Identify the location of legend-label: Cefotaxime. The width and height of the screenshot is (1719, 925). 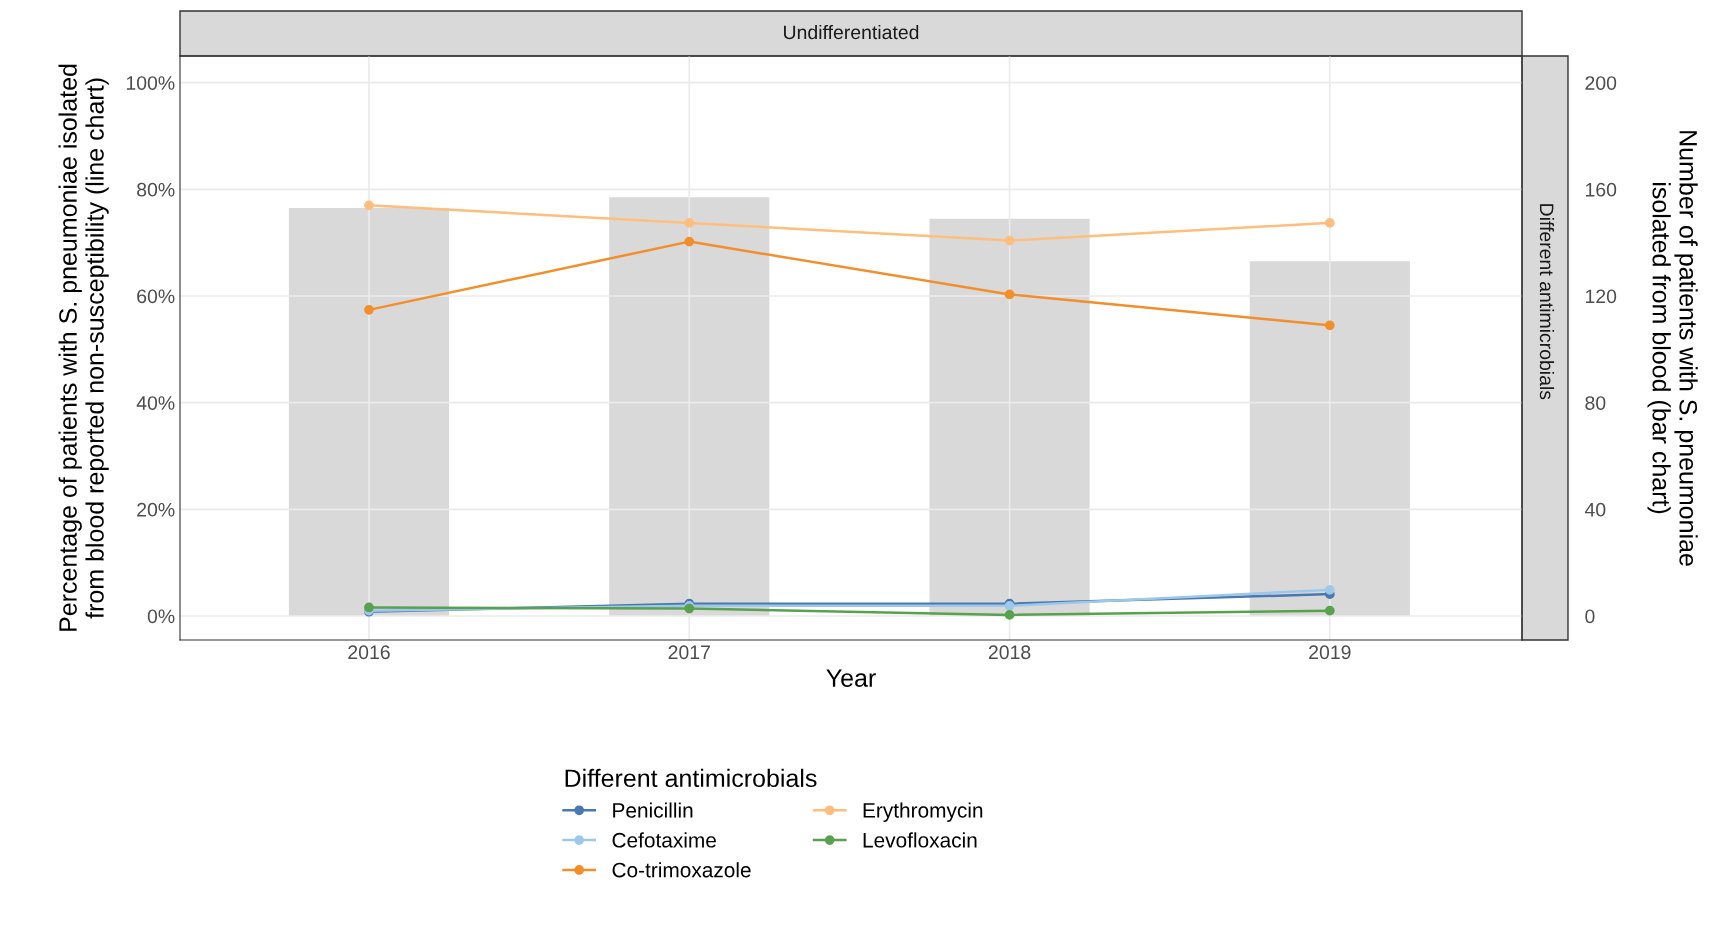
(664, 840).